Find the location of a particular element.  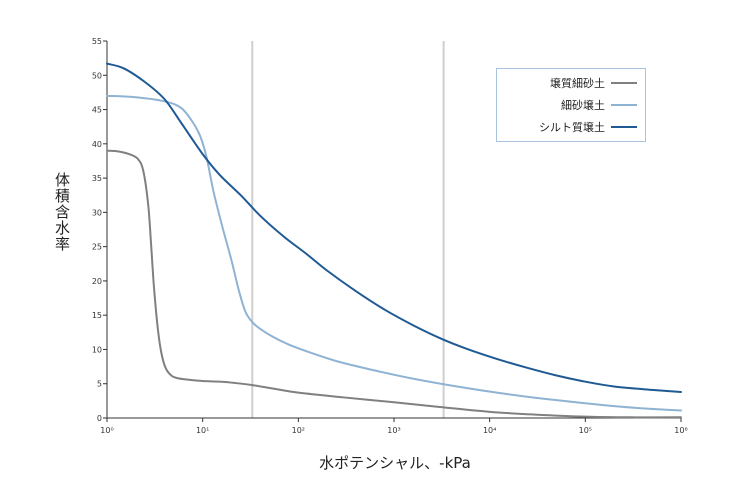

legend-item-loamy-fine-sand: 壌質細砂土 is located at coordinates (593, 83).